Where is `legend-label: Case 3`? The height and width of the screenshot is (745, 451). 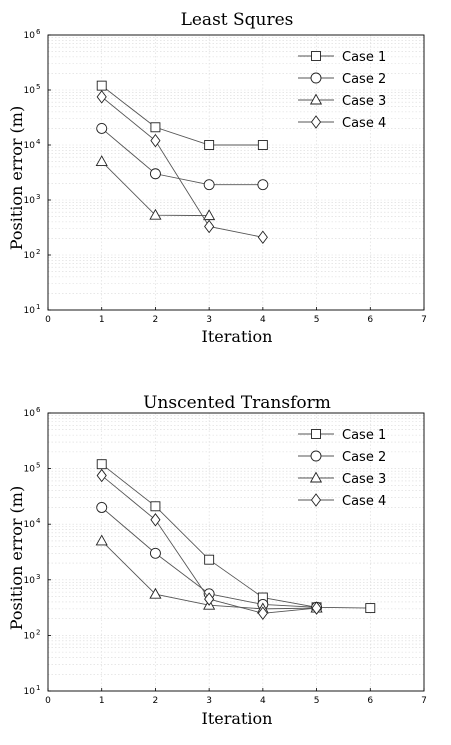 legend-label: Case 3 is located at coordinates (364, 479).